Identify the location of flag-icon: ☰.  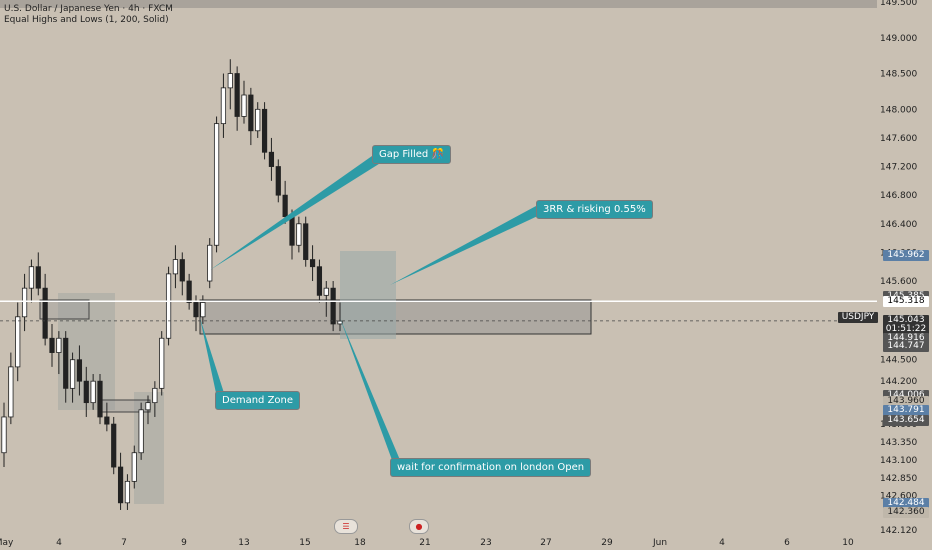
(346, 526).